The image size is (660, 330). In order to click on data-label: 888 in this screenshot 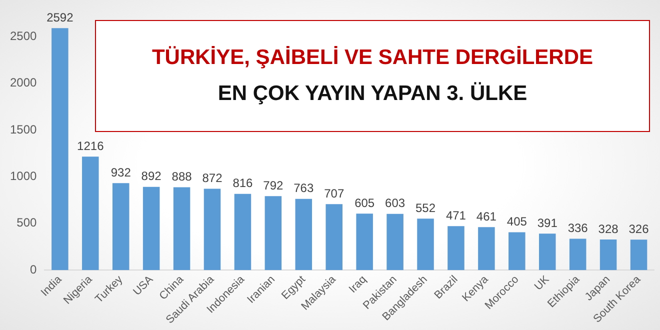, I will do `click(182, 177)`.